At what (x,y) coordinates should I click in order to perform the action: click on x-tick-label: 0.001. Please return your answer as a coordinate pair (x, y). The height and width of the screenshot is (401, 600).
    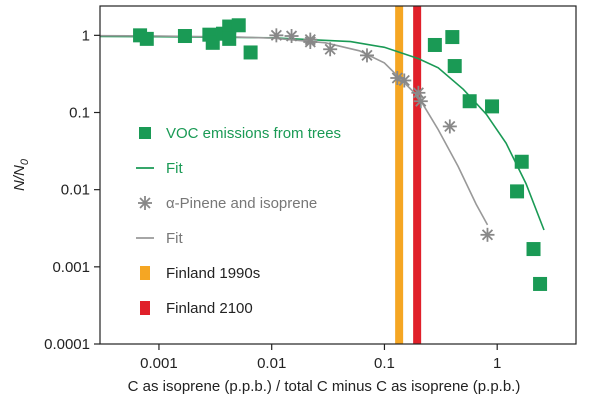
    Looking at the image, I should click on (159, 363).